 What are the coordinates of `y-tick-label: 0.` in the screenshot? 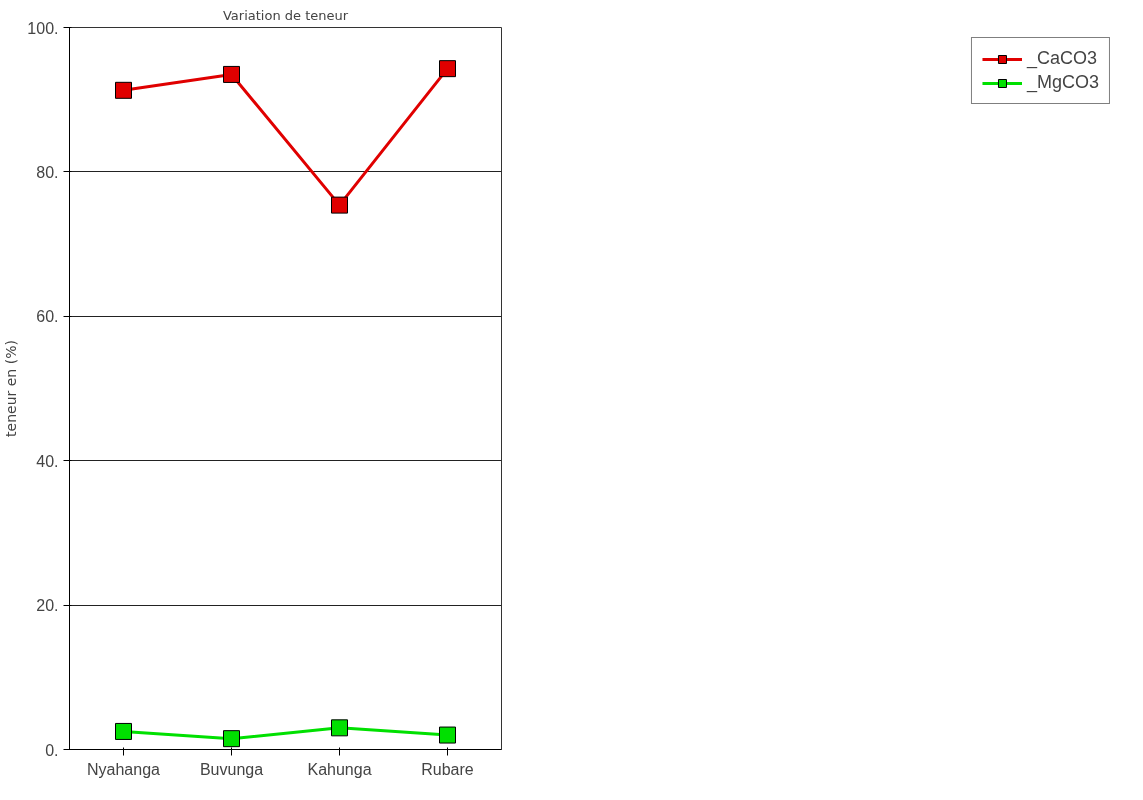 It's located at (52, 750).